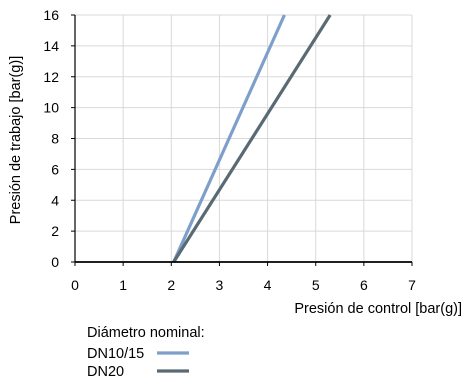 The width and height of the screenshot is (464, 385). Describe the element at coordinates (316, 285) in the screenshot. I see `x-tick-label-5: 5` at that location.